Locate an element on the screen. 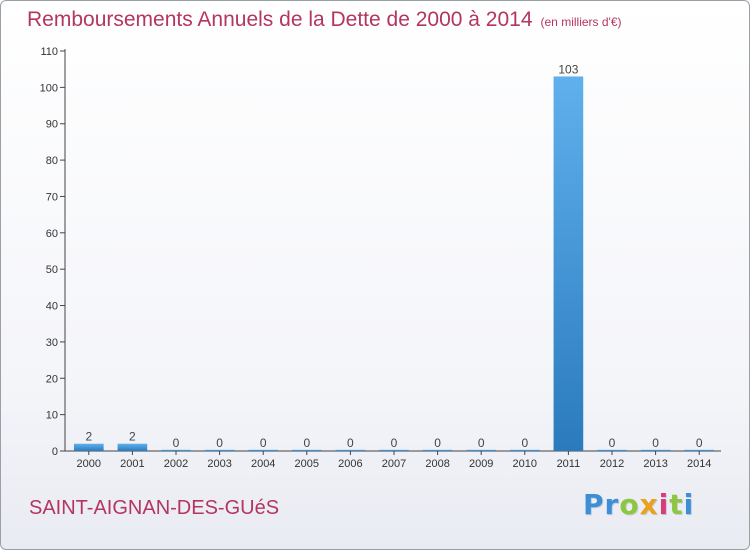 This screenshot has width=750, height=550. x-tick-label-2009: 2009 is located at coordinates (481, 464).